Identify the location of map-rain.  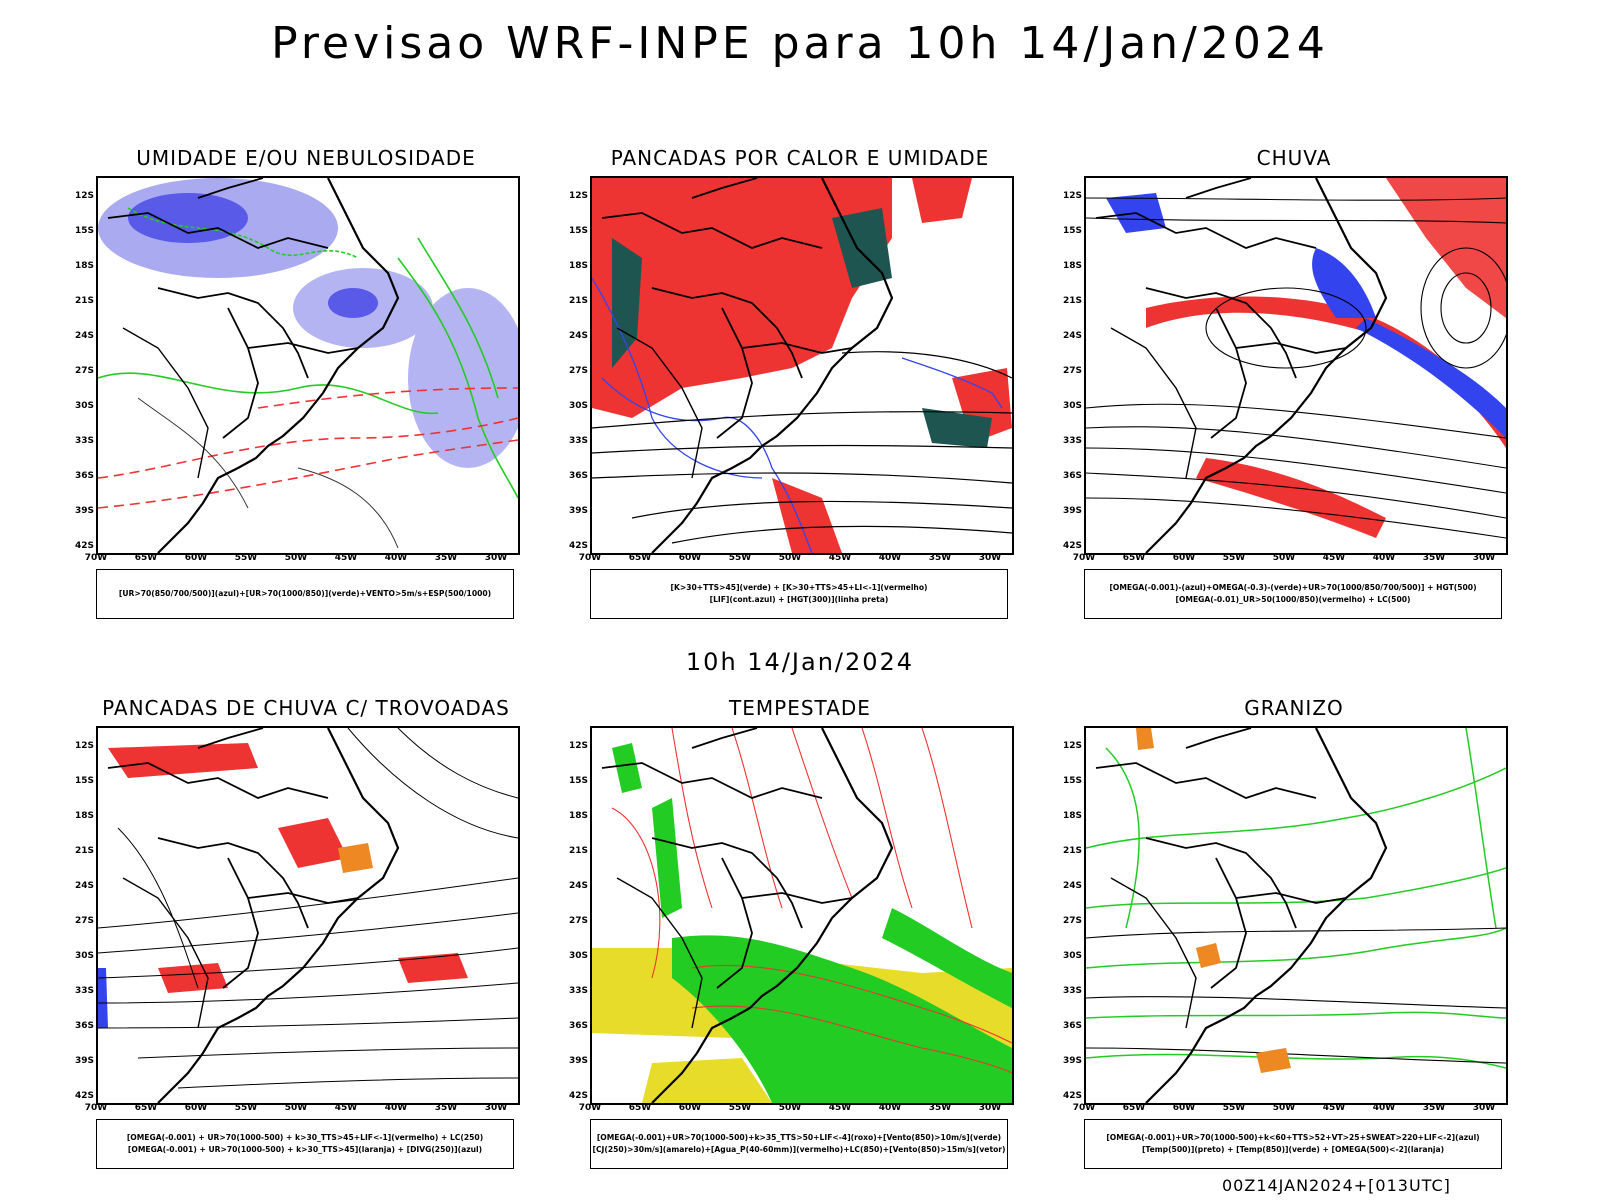
(1296, 365).